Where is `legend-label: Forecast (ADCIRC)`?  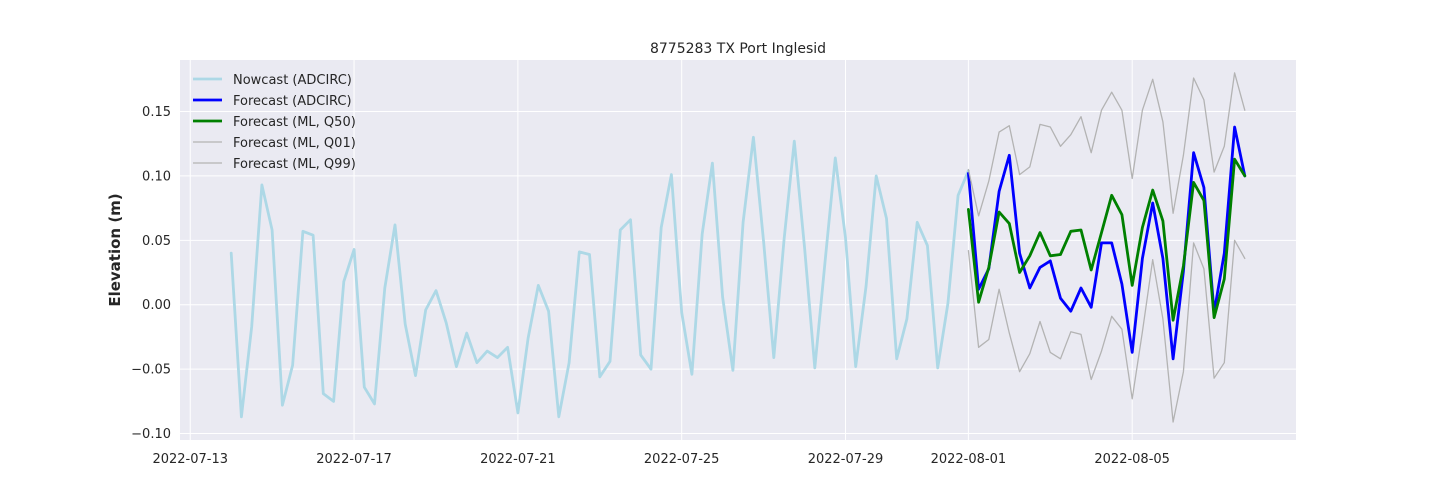 legend-label: Forecast (ADCIRC) is located at coordinates (292, 101).